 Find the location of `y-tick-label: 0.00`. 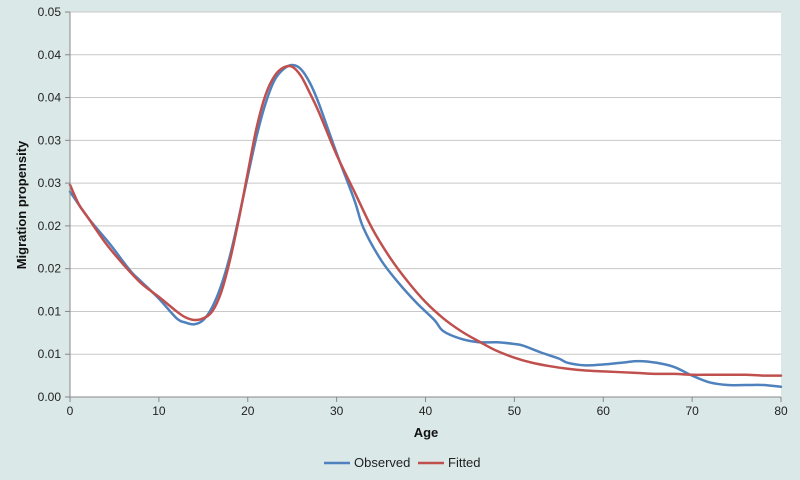

y-tick-label: 0.00 is located at coordinates (50, 397).